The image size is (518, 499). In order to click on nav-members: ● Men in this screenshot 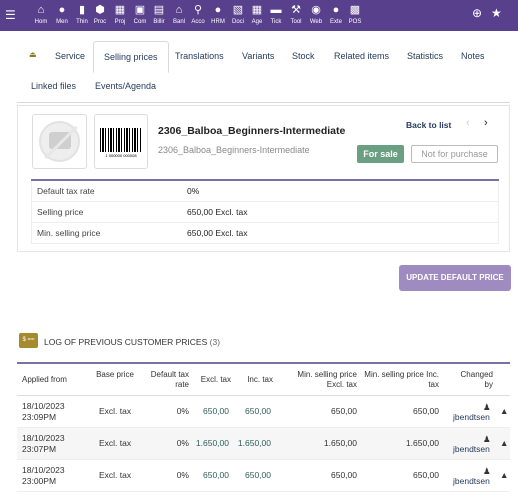, I will do `click(62, 16)`.